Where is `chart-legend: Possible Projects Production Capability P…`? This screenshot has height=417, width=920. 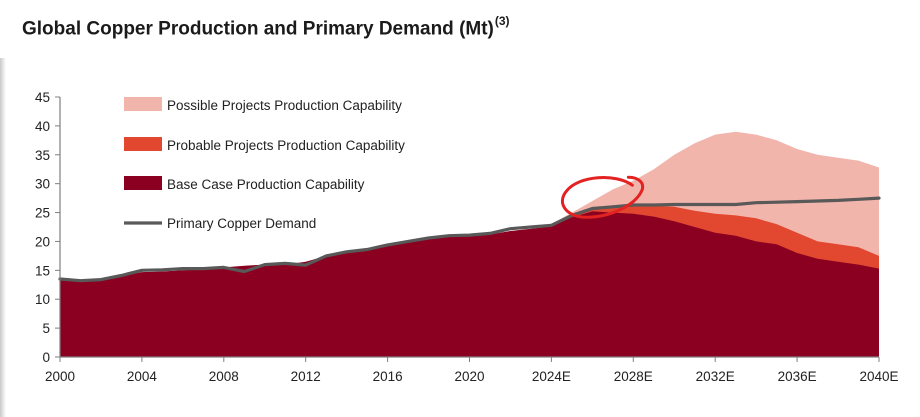 chart-legend: Possible Projects Production Capability P… is located at coordinates (264, 164).